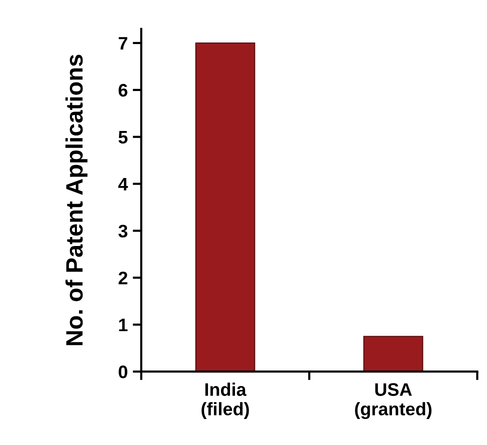  Describe the element at coordinates (123, 184) in the screenshot. I see `y-tick-label: 4` at that location.